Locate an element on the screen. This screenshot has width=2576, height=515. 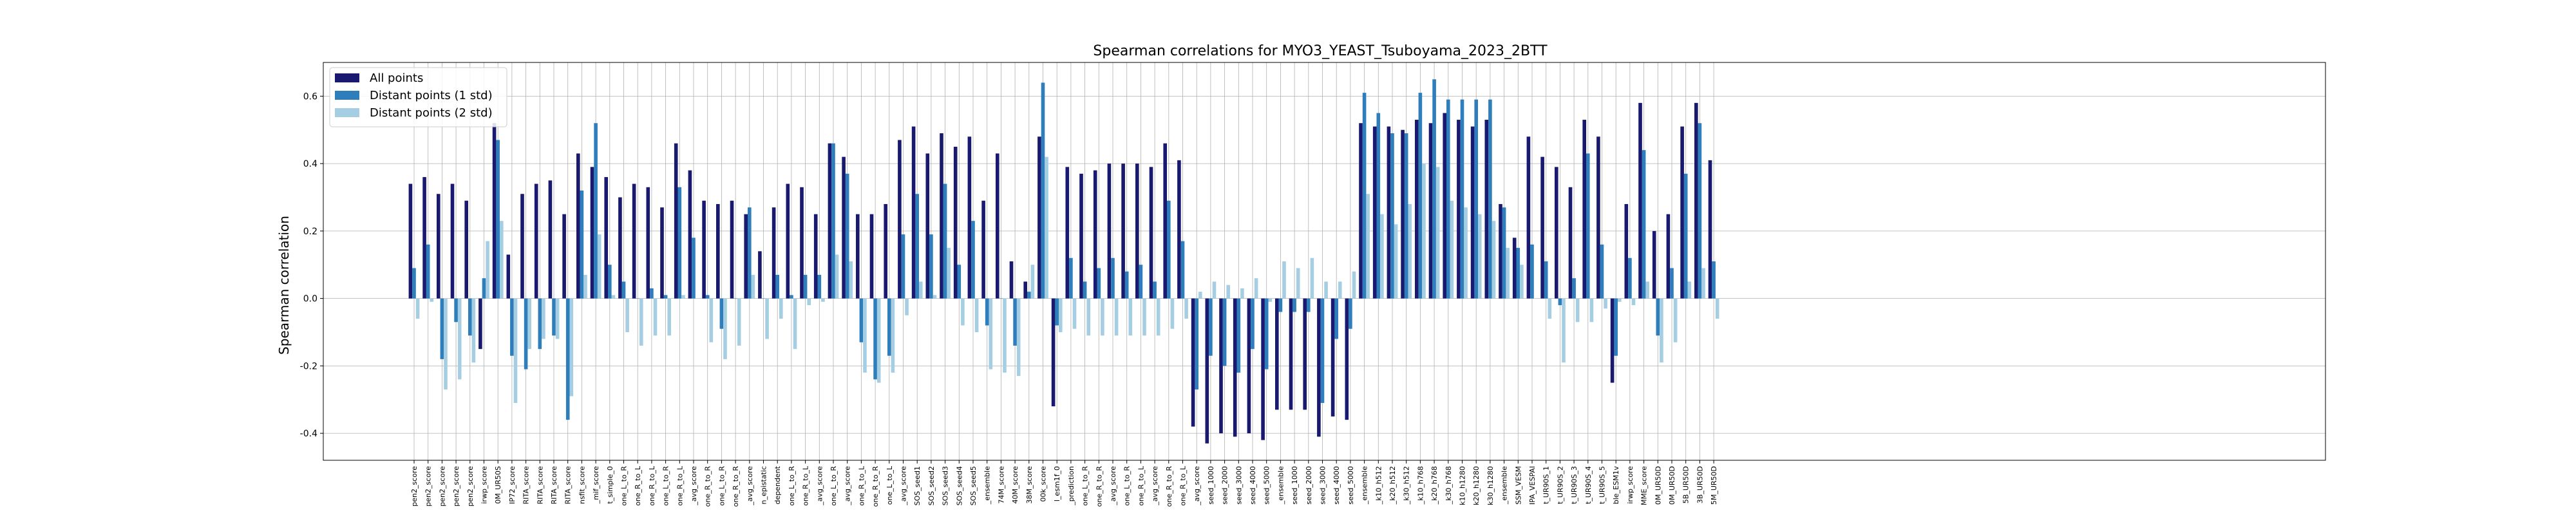
x-tick-label: 74M_score is located at coordinates (1001, 485).